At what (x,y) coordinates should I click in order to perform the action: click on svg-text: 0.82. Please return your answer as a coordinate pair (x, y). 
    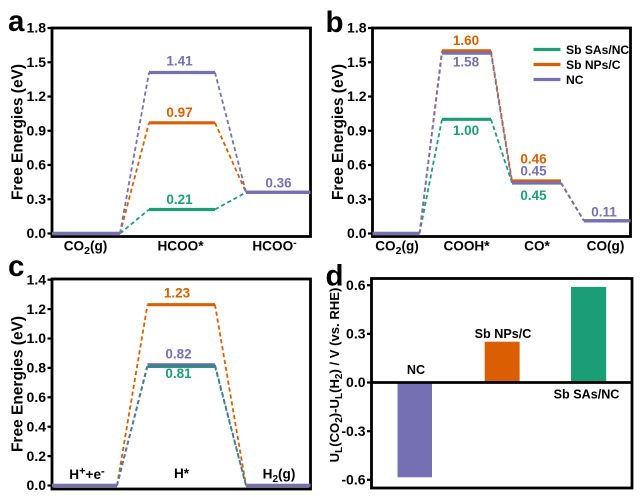
    Looking at the image, I should click on (178, 354).